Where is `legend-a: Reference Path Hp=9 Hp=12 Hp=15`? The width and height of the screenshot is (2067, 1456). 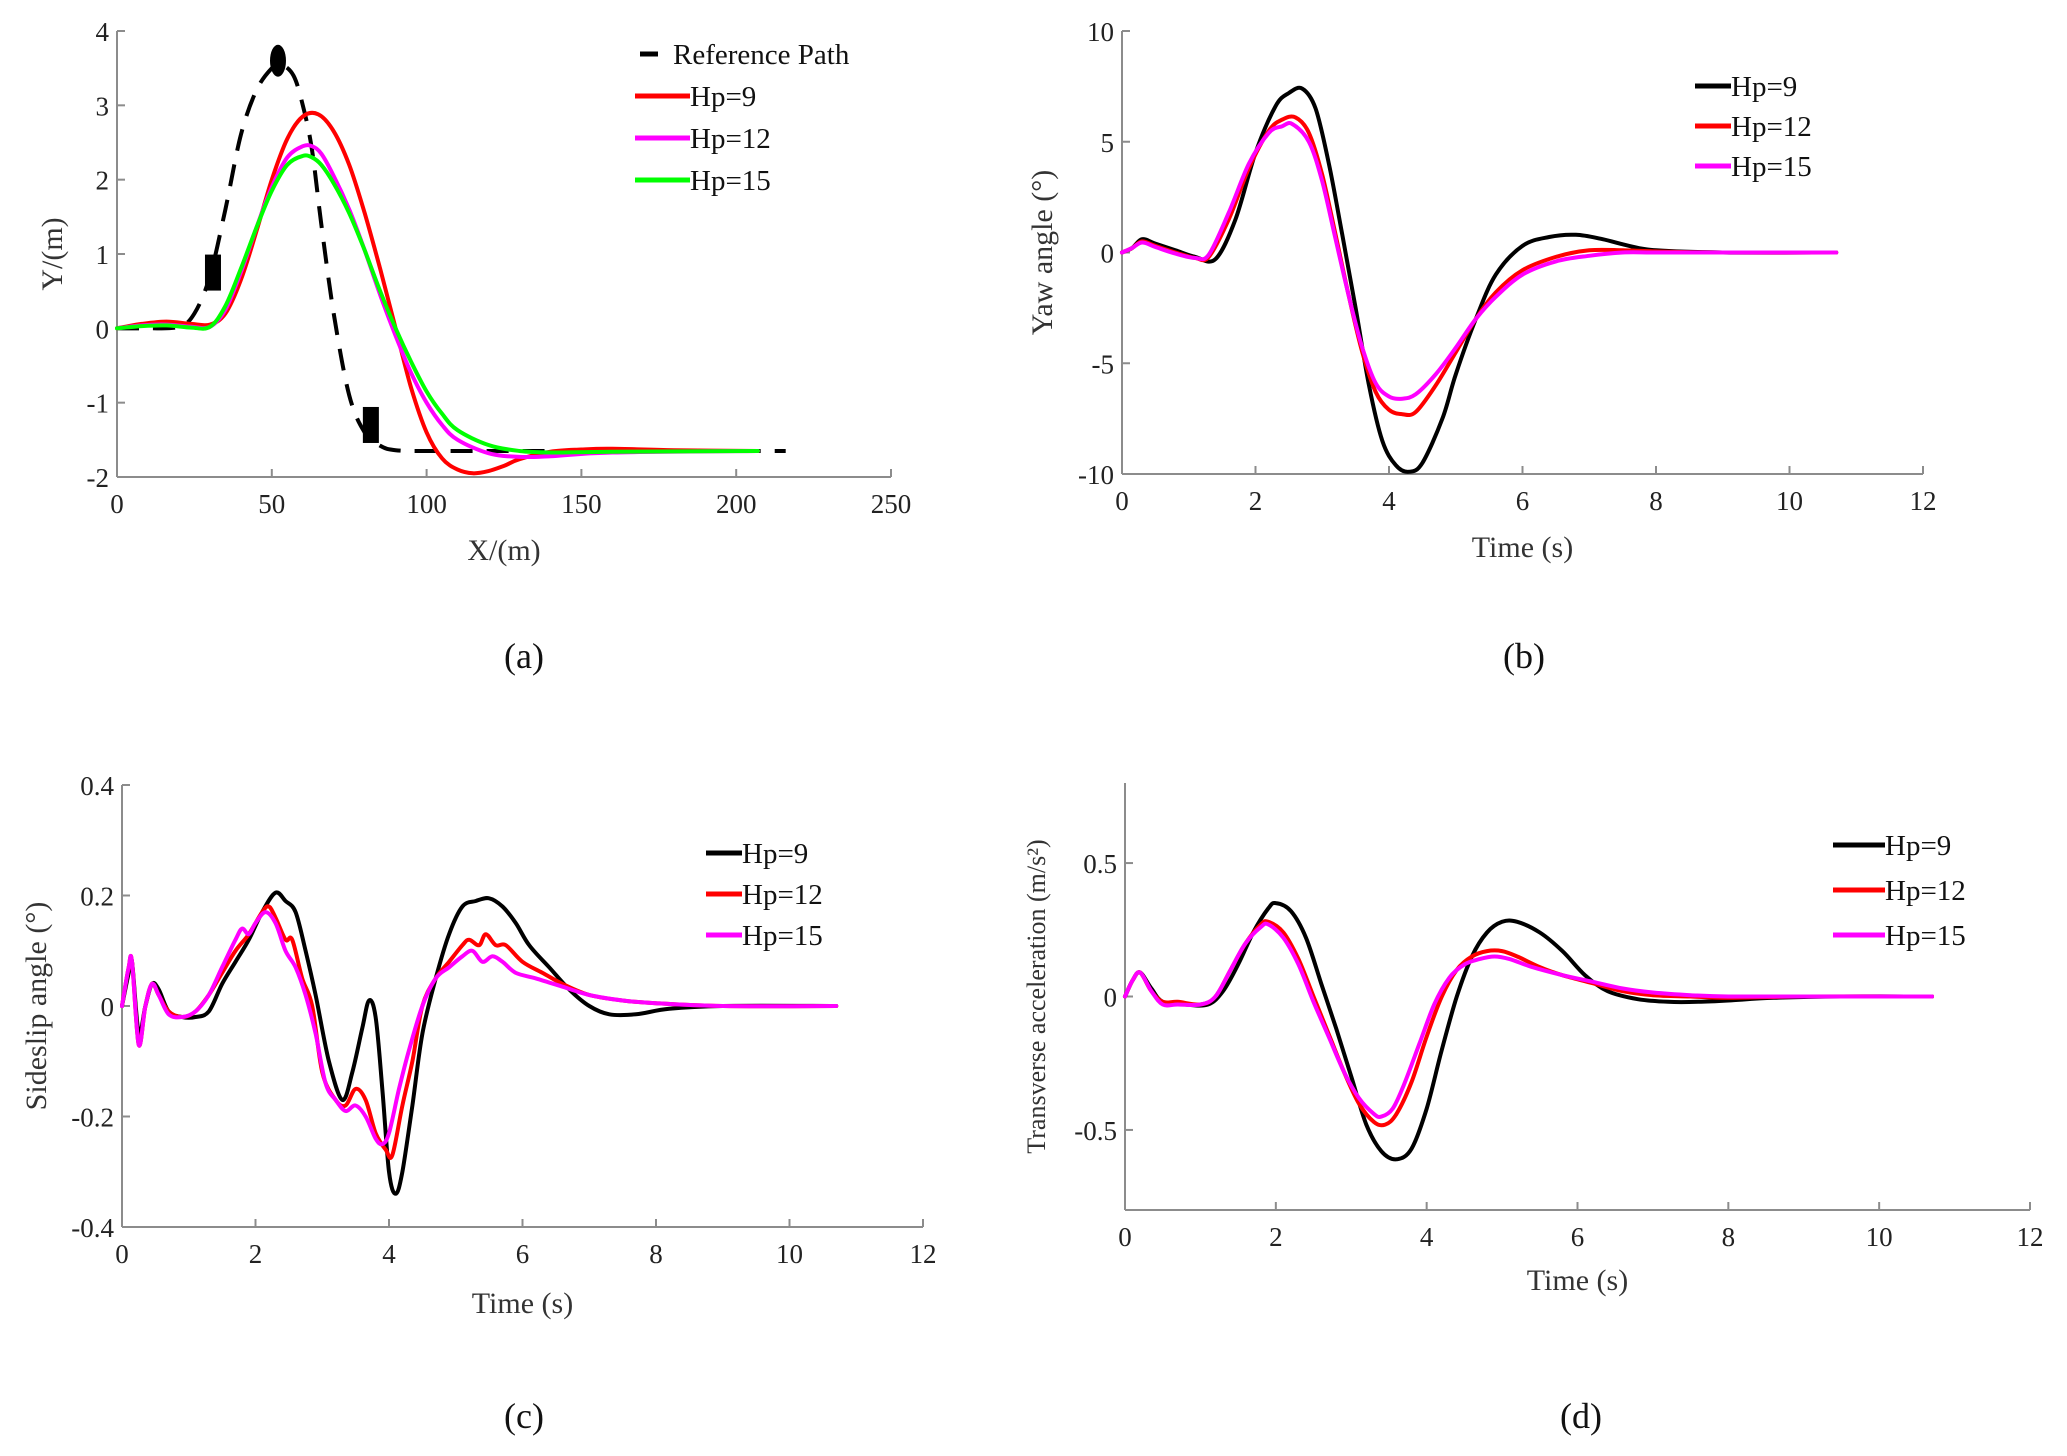 legend-a: Reference Path Hp=9 Hp=12 Hp=15 is located at coordinates (742, 118).